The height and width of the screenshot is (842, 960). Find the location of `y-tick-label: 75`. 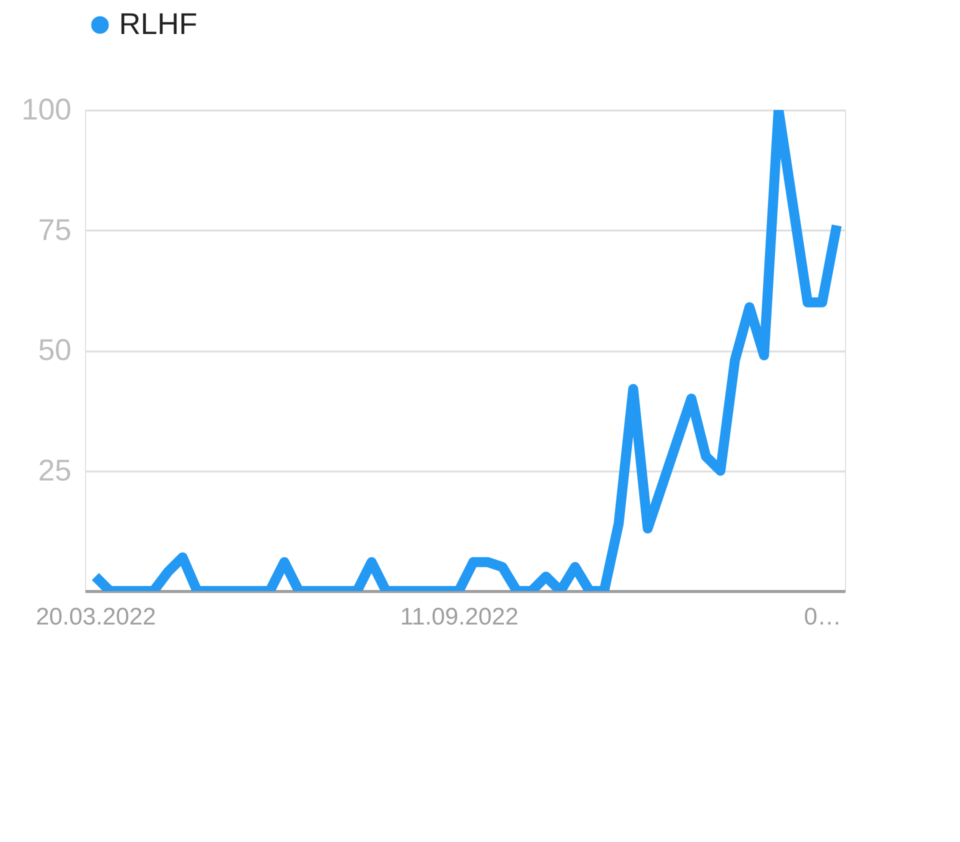

y-tick-label: 75 is located at coordinates (55, 230).